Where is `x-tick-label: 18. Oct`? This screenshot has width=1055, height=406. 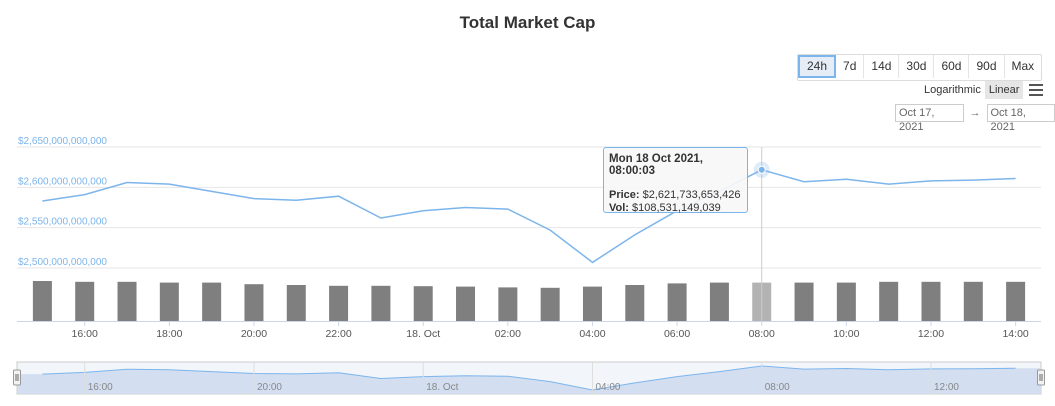 x-tick-label: 18. Oct is located at coordinates (423, 334).